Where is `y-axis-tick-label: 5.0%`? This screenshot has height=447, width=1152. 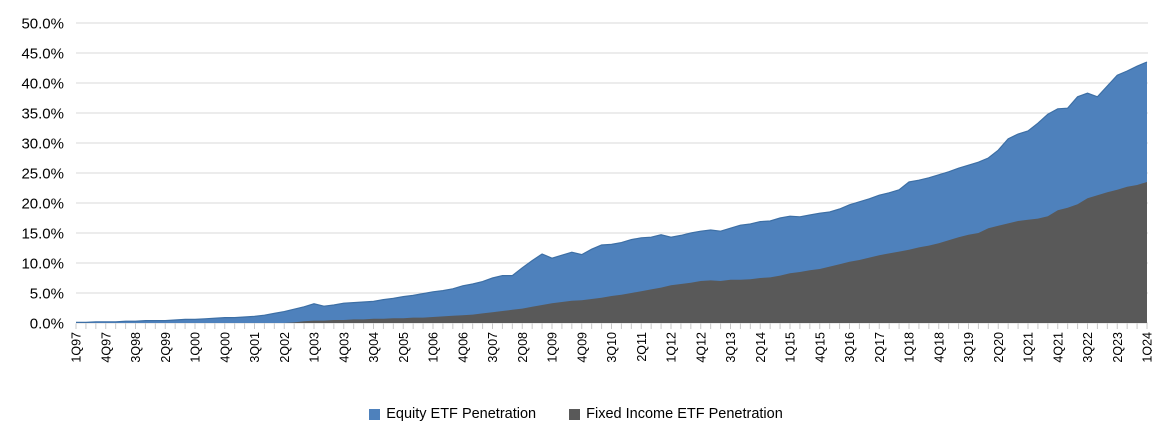
y-axis-tick-label: 5.0% is located at coordinates (47, 294).